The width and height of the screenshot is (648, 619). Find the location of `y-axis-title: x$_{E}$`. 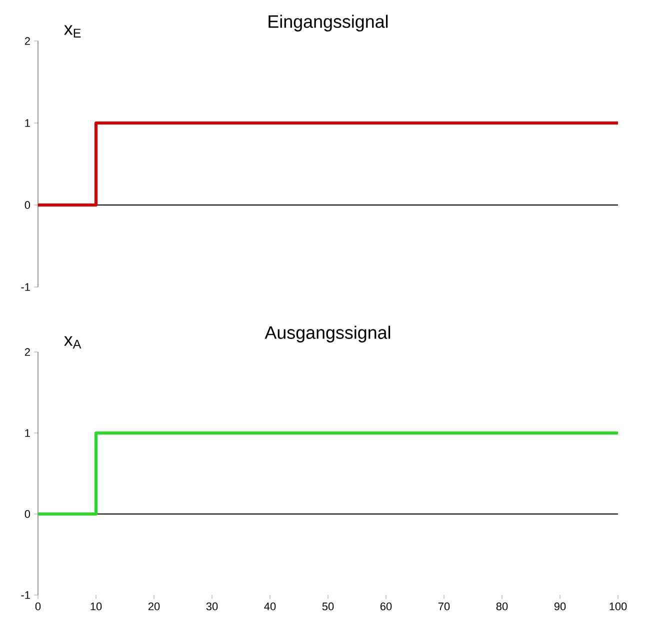

y-axis-title: x$_{E}$ is located at coordinates (72, 31).